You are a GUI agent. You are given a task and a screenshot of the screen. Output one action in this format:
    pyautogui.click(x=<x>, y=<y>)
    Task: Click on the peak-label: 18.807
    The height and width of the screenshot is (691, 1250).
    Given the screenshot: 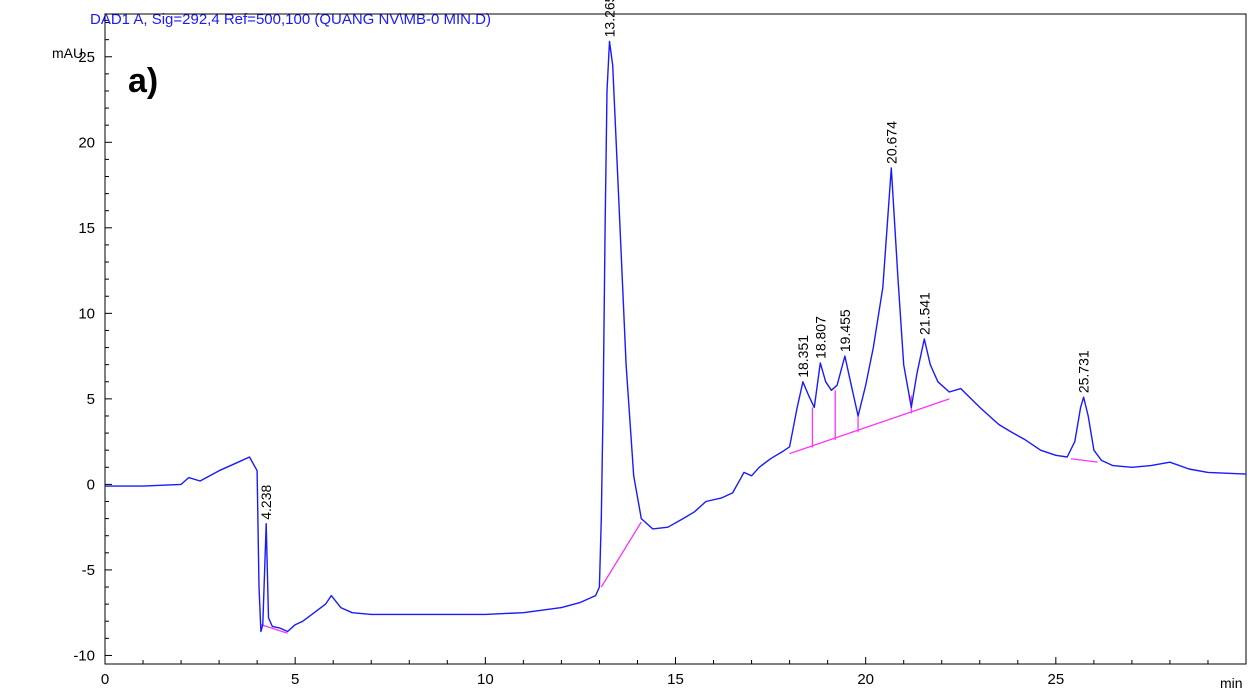 What is the action you would take?
    pyautogui.click(x=820, y=337)
    